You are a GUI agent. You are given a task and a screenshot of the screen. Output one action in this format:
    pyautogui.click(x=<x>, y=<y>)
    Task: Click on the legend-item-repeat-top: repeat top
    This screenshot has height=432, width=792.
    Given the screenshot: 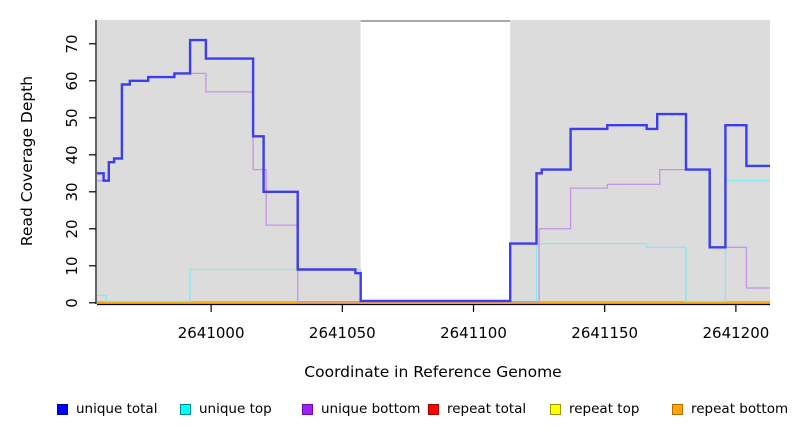 What is the action you would take?
    pyautogui.click(x=594, y=409)
    